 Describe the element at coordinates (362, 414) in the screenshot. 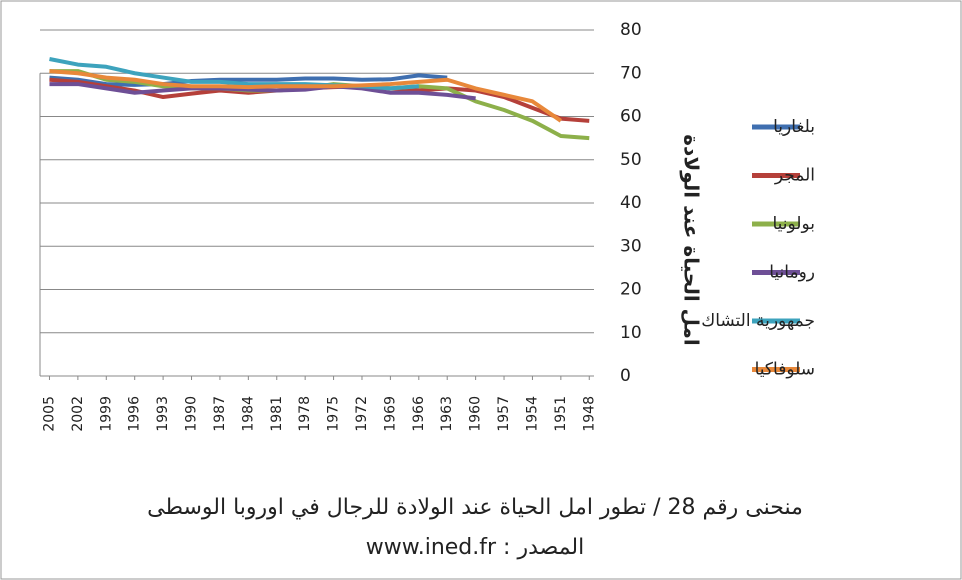

I see `x-tick-label: 1972` at that location.